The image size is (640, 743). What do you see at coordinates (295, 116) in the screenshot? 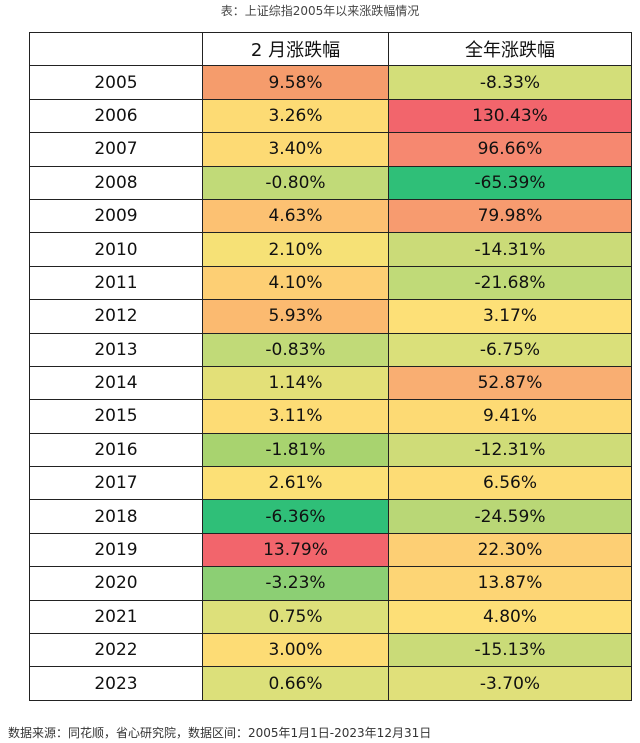
I see `feb-change-cell: 3.26%` at bounding box center [295, 116].